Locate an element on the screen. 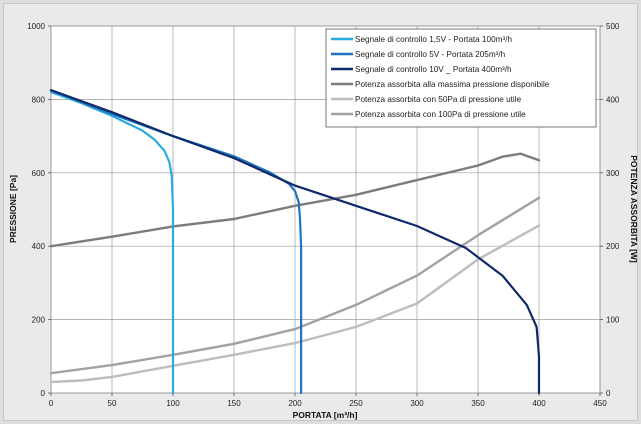 Image resolution: width=641 pixels, height=424 pixels. x-tick-label: 50 is located at coordinates (112, 403).